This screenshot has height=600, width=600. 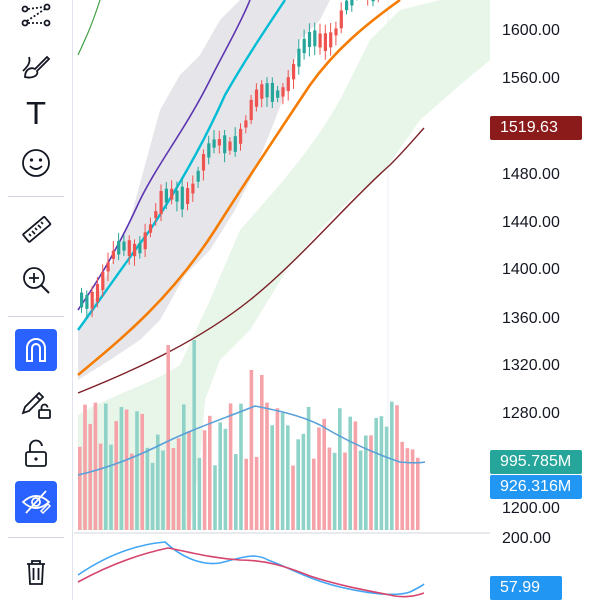 I want to click on oscillator-axis-label: 200.00, so click(x=526, y=538).